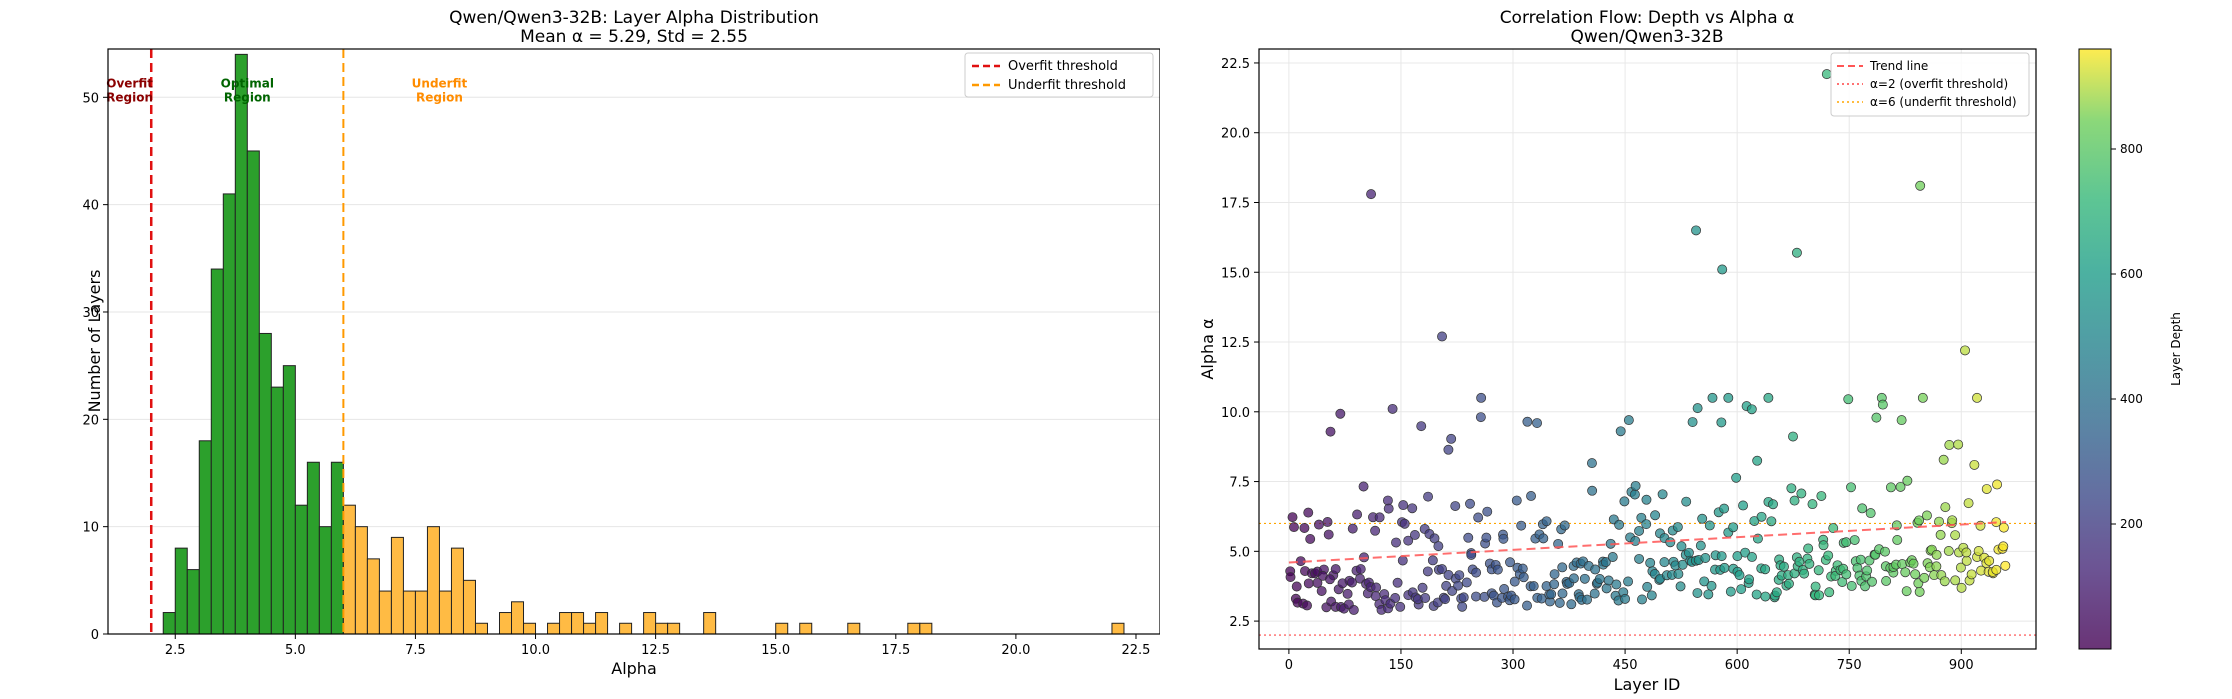 This screenshot has width=2232, height=699. Describe the element at coordinates (2131, 399) in the screenshot. I see `colorbar-tick-label-1: 400` at that location.